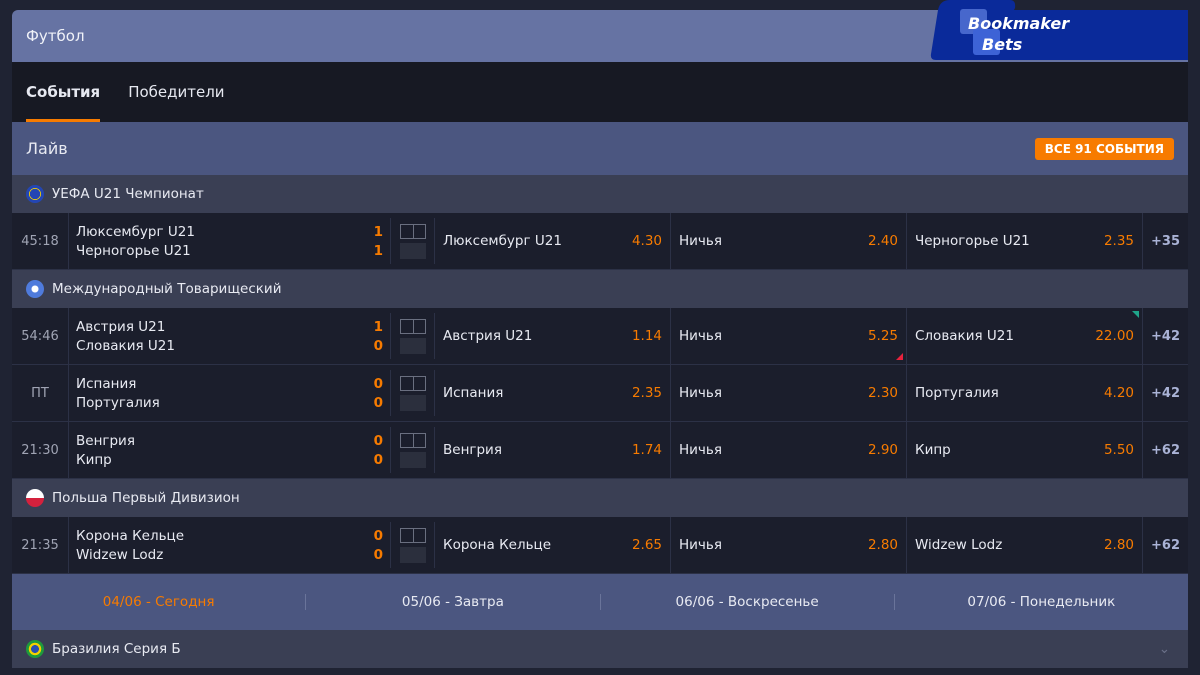 The image size is (1200, 675). Describe the element at coordinates (35, 649) in the screenshot. I see `brazil-flag-icon` at that location.